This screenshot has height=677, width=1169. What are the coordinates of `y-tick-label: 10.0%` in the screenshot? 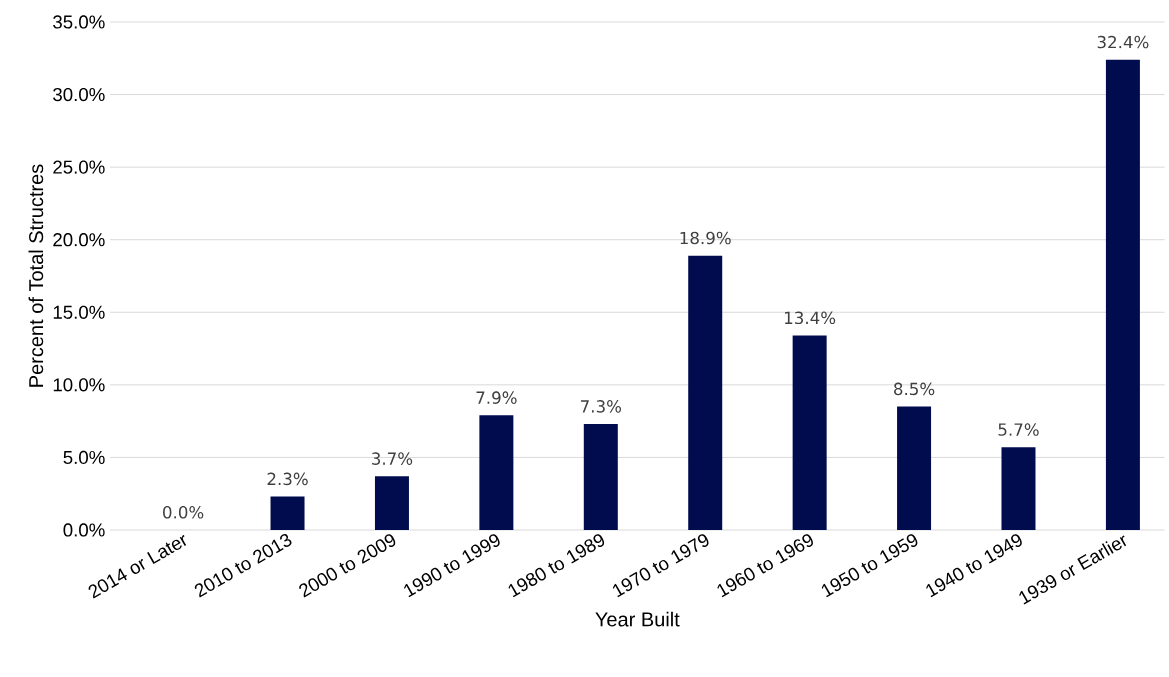 It's located at (79, 385).